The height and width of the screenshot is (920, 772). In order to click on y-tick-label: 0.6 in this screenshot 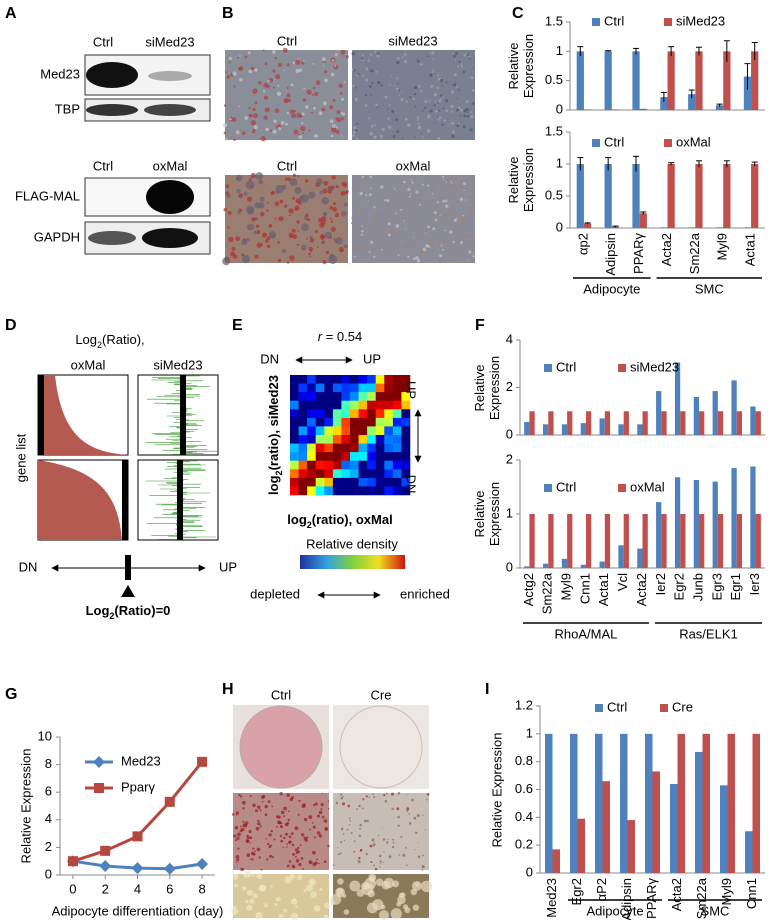, I will do `click(524, 788)`.